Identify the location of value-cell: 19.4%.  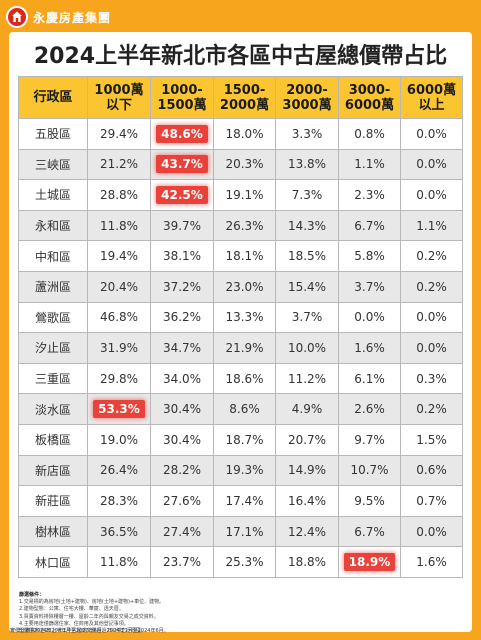
(119, 256).